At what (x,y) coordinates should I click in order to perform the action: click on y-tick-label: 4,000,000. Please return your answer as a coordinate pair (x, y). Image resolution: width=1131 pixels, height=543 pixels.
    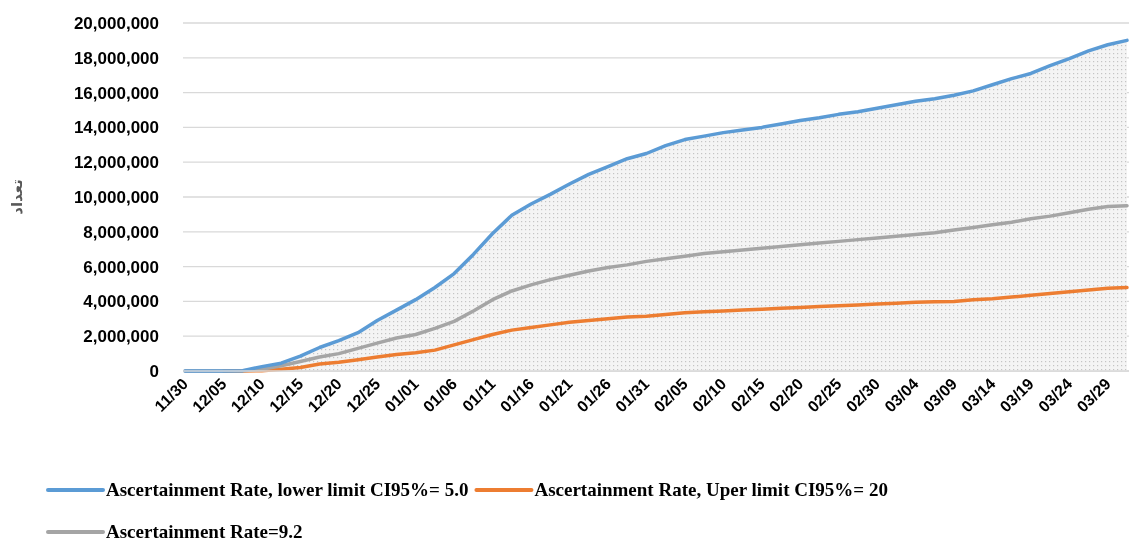
    Looking at the image, I should click on (121, 302).